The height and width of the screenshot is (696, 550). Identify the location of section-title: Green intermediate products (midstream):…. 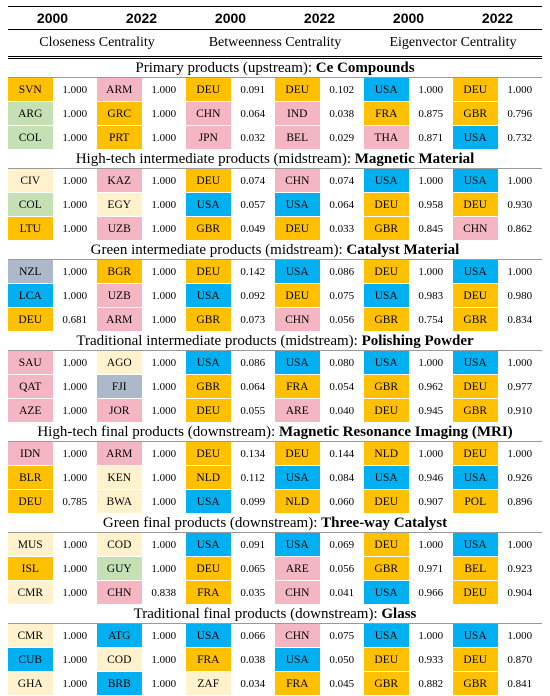
(275, 250).